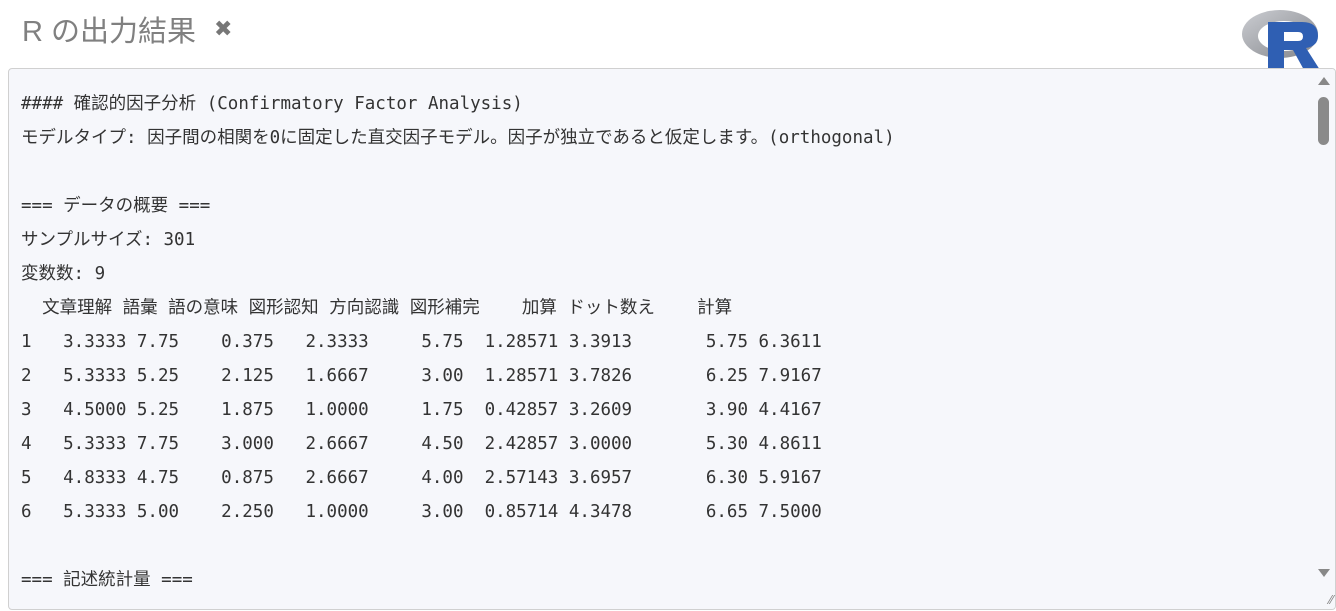 The height and width of the screenshot is (611, 1336). I want to click on scroll-up-icon, so click(1324, 81).